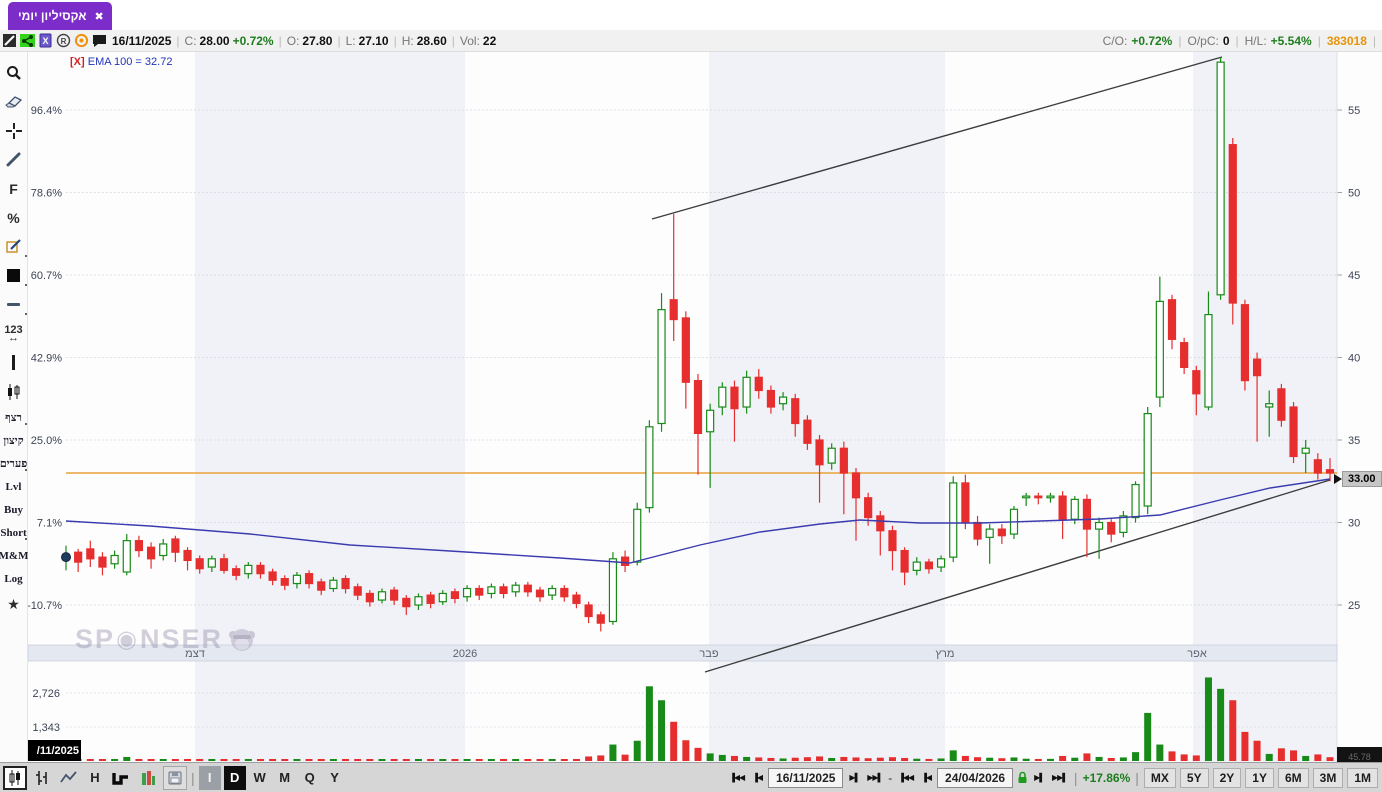 This screenshot has height=792, width=1382. What do you see at coordinates (350, 40) in the screenshot?
I see `low-label: L:` at bounding box center [350, 40].